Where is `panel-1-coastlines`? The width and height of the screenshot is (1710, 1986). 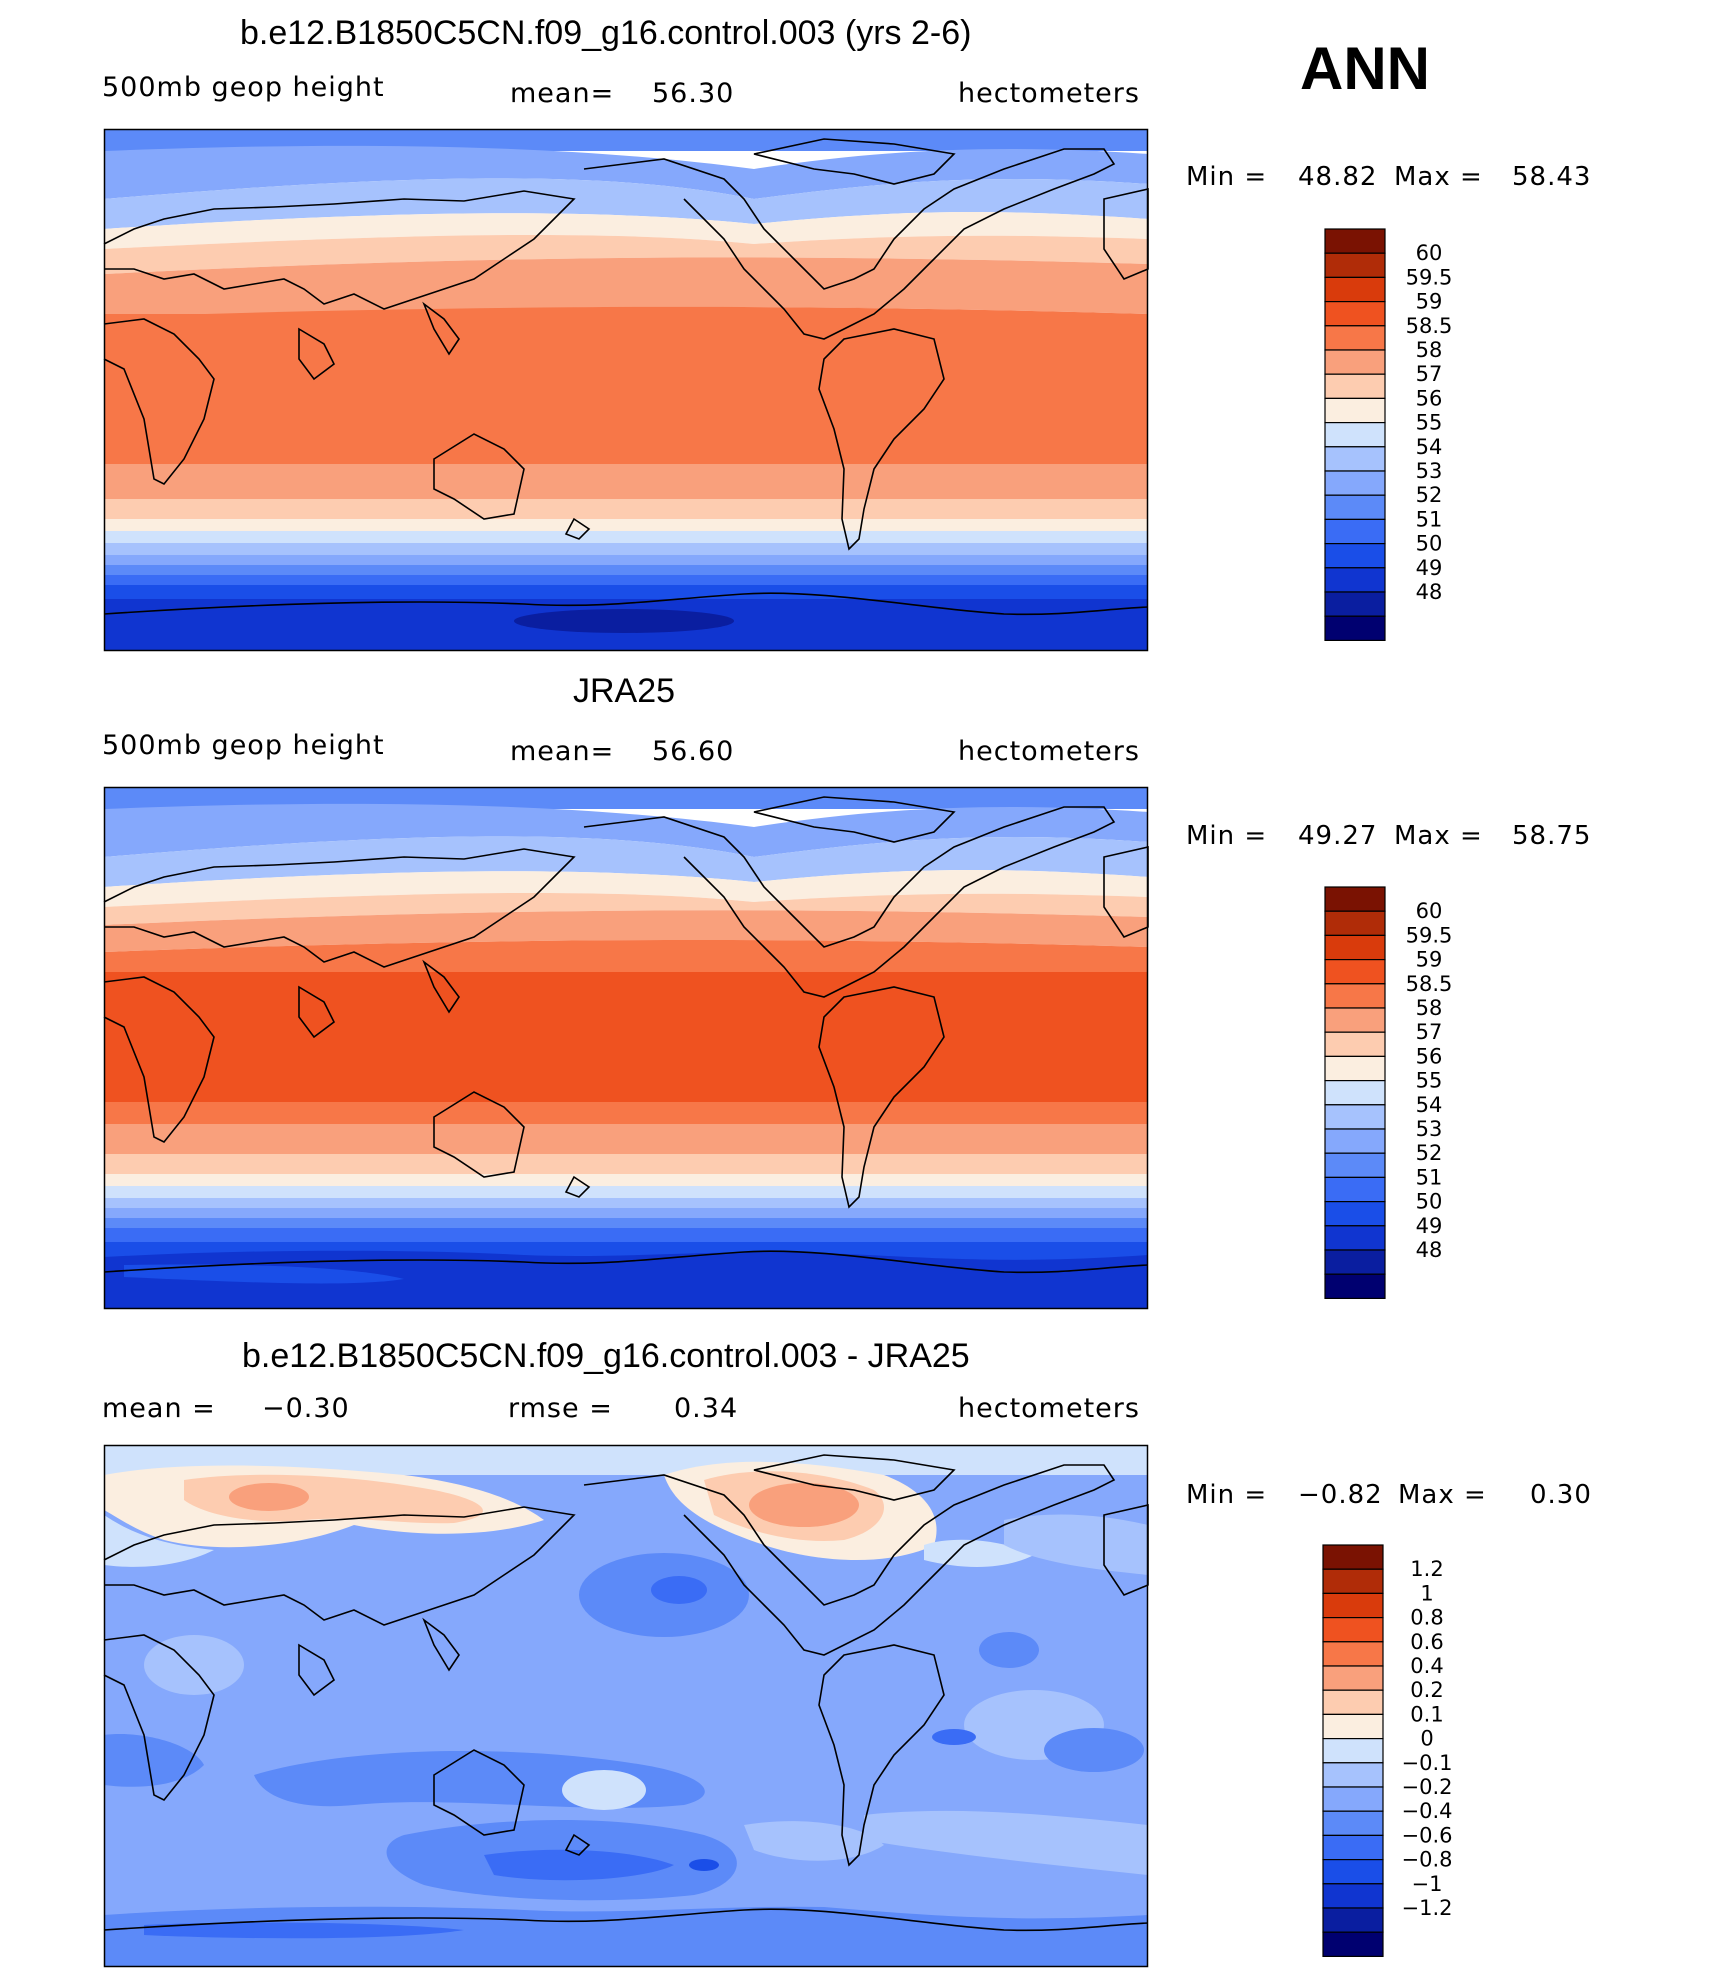 panel-1-coastlines is located at coordinates (626, 377).